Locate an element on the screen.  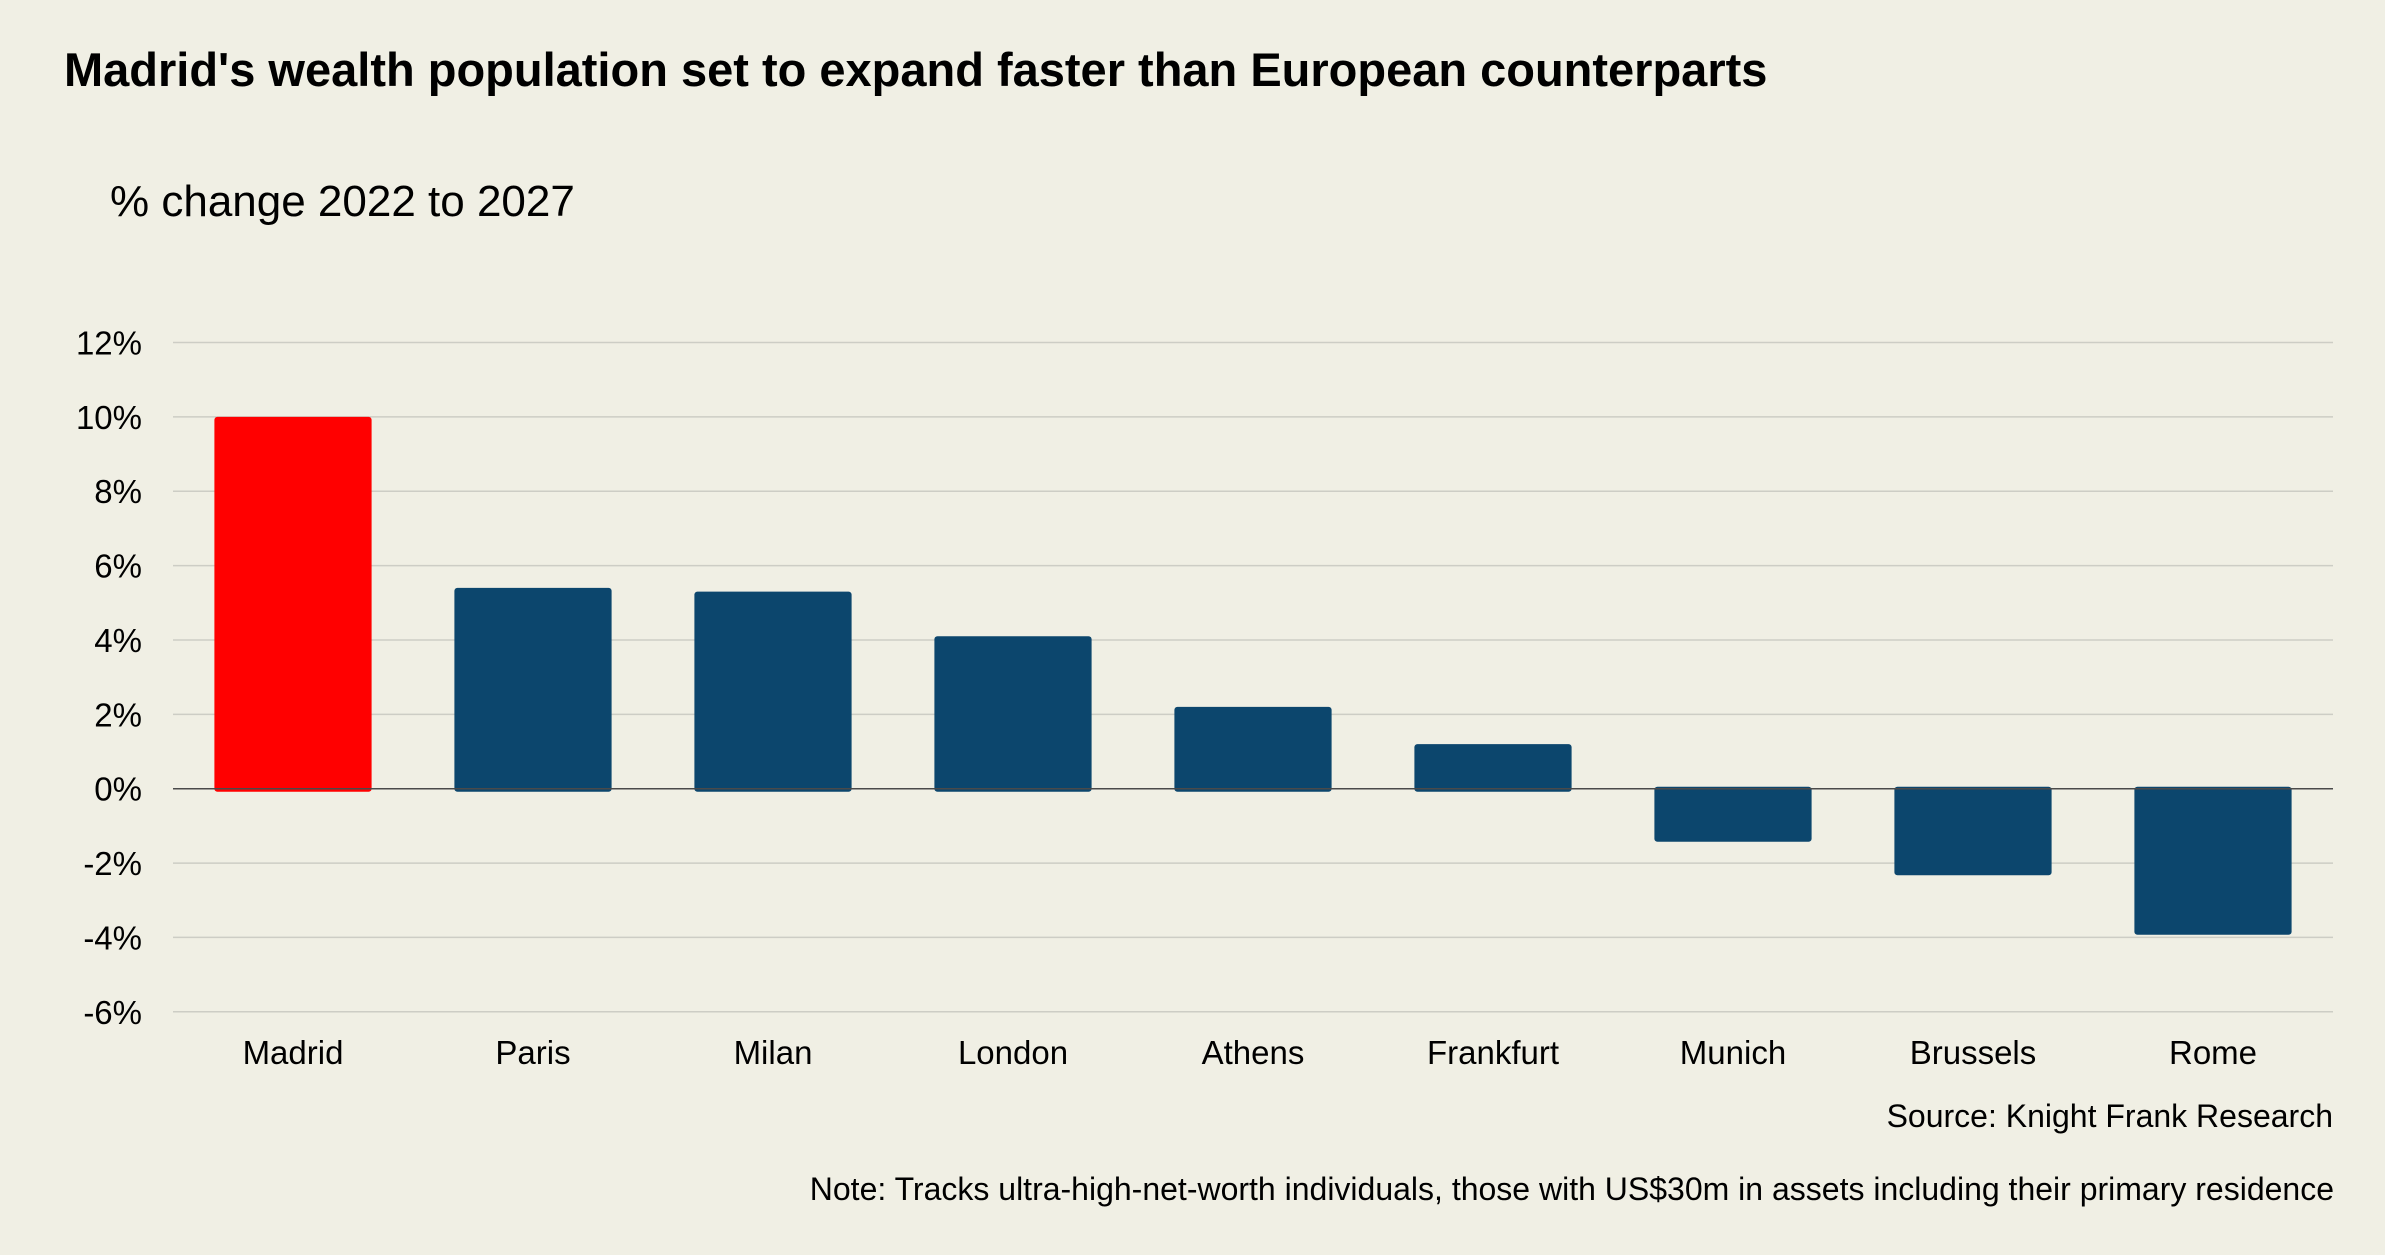
bar-athens is located at coordinates (1253, 749).